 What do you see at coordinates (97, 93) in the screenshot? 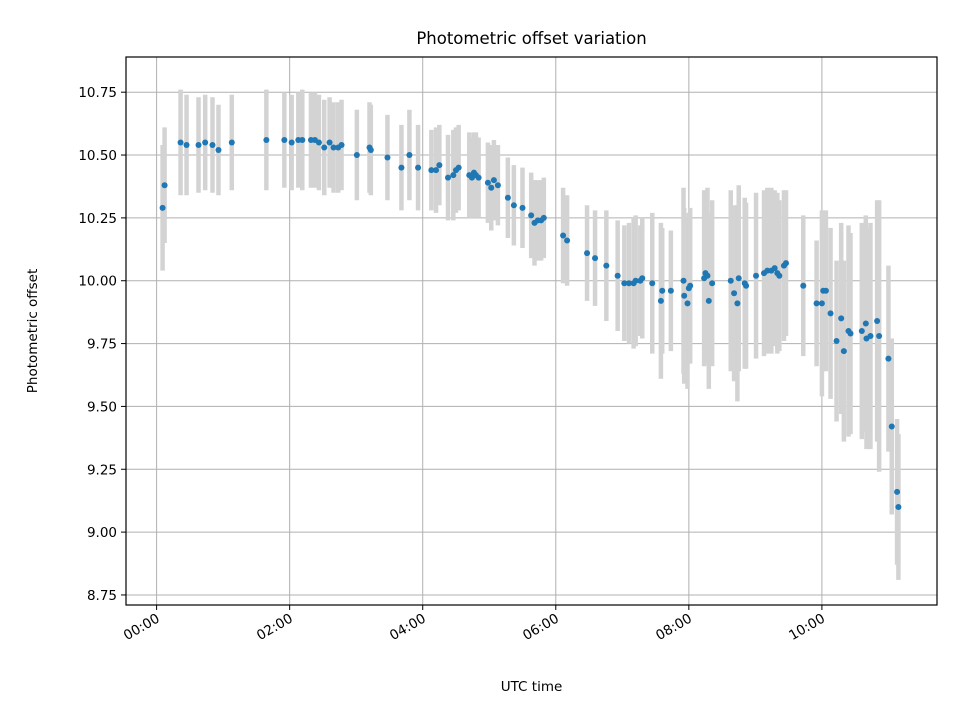
I see `y-tick-label: 10.75` at bounding box center [97, 93].